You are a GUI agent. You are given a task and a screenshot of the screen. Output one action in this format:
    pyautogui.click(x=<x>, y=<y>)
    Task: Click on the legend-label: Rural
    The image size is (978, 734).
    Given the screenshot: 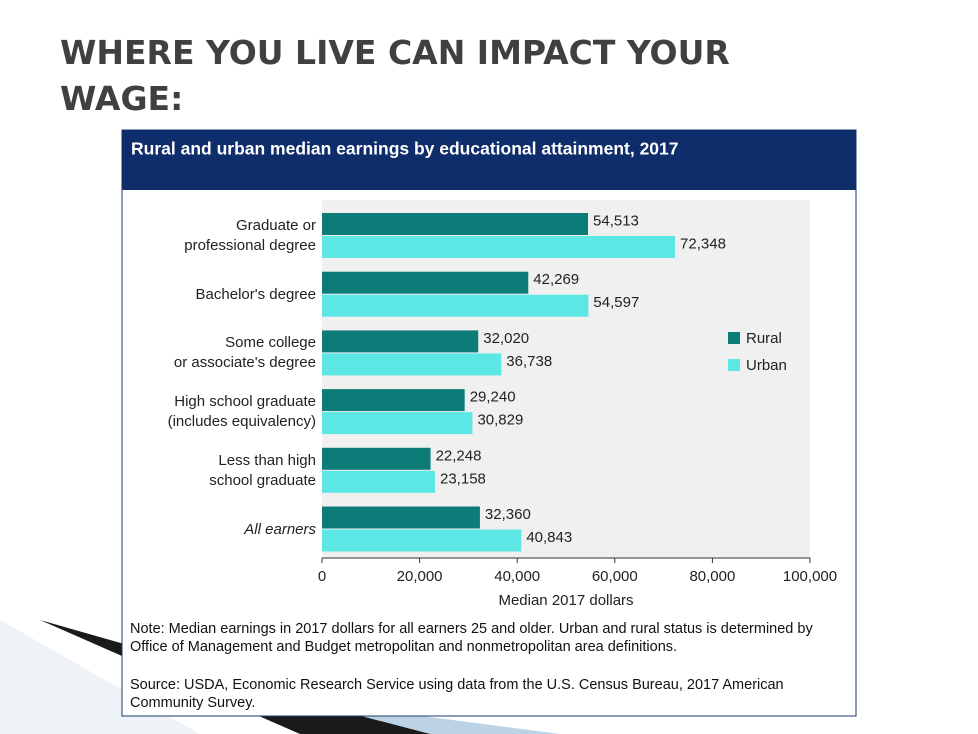 What is the action you would take?
    pyautogui.click(x=764, y=338)
    